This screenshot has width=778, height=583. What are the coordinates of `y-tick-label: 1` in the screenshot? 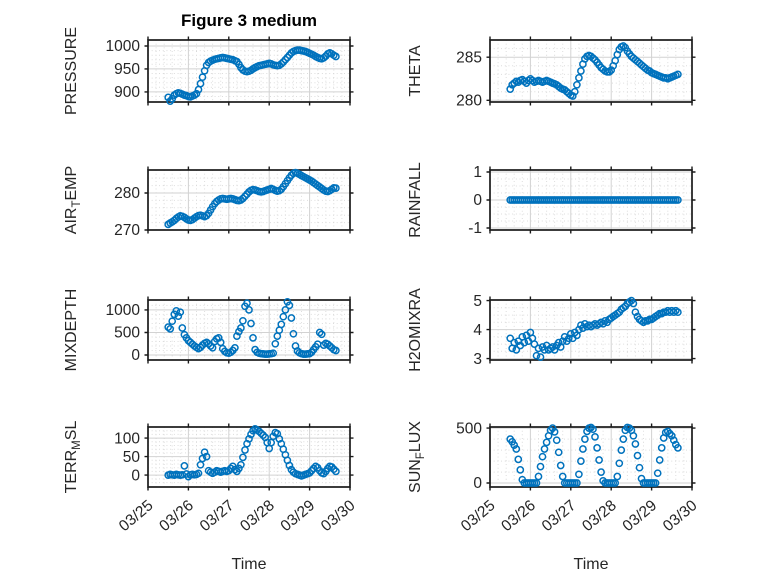 It's located at (477, 172).